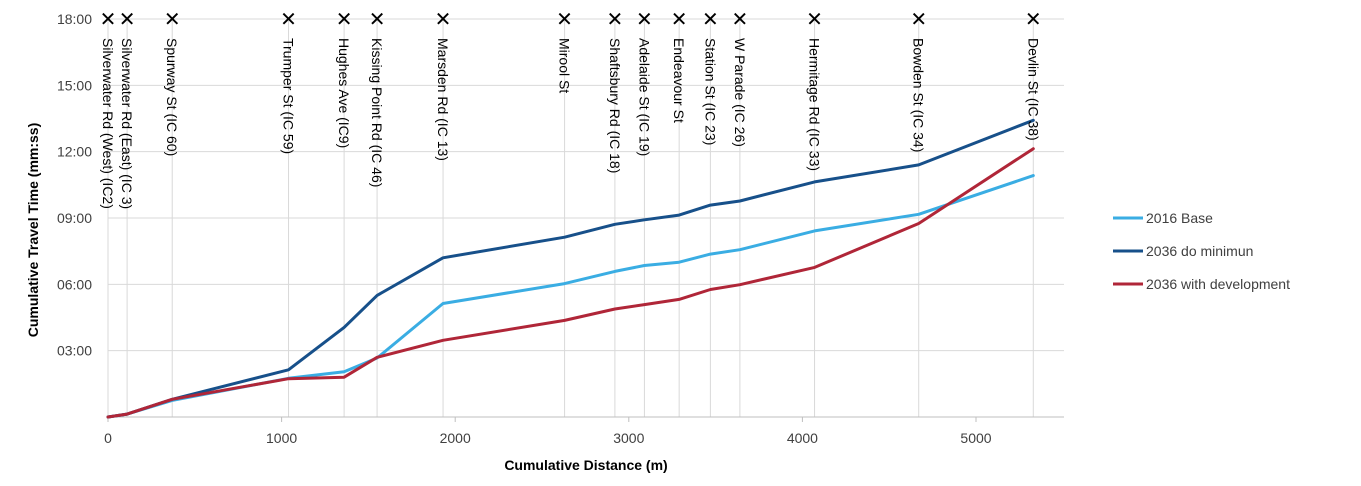 The image size is (1361, 486). What do you see at coordinates (289, 96) in the screenshot?
I see `stop-label: Trumper St (IC 59)` at bounding box center [289, 96].